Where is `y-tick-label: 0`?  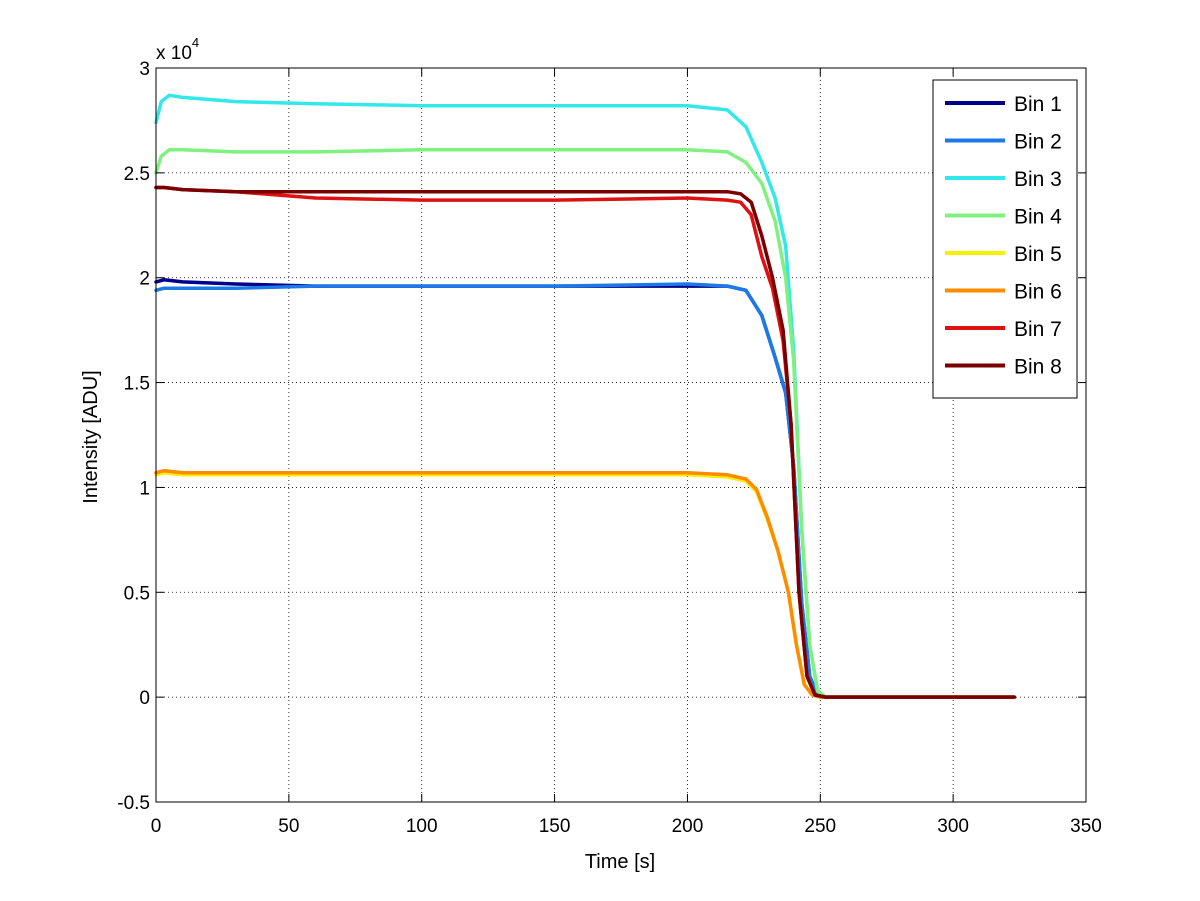
y-tick-label: 0 is located at coordinates (144, 698).